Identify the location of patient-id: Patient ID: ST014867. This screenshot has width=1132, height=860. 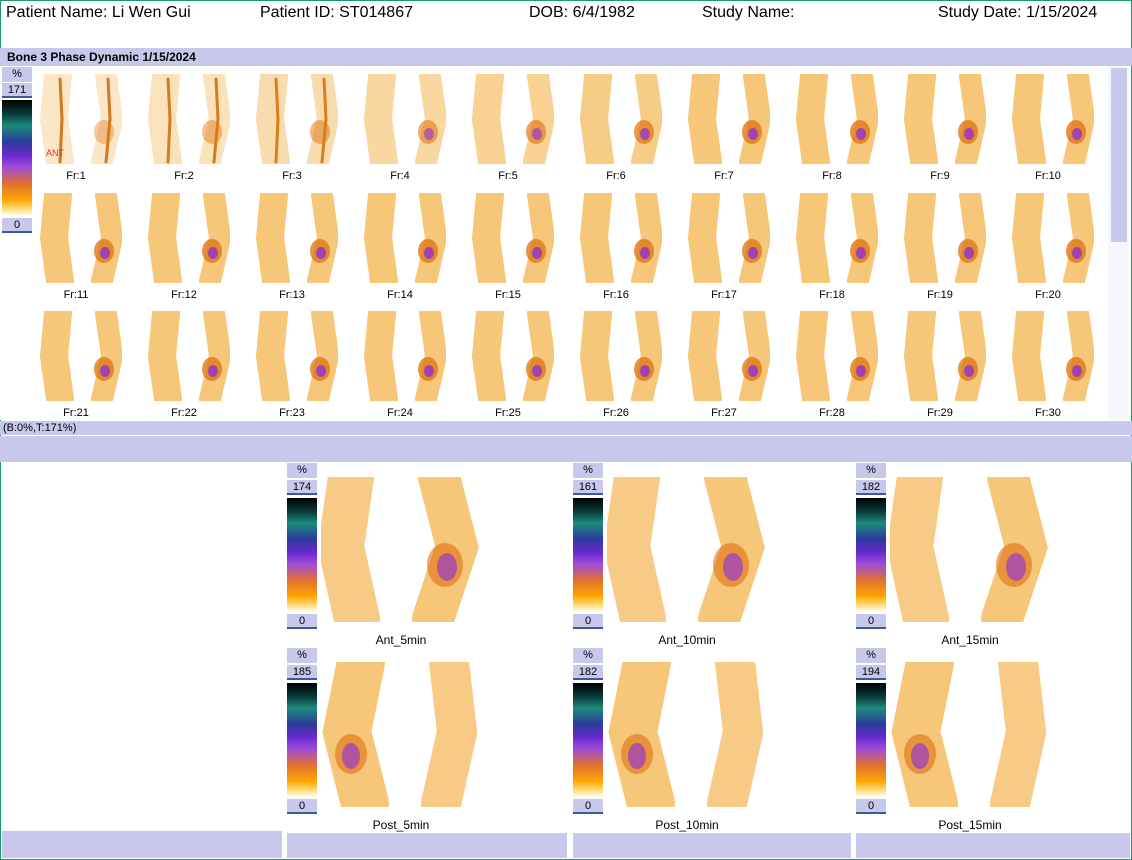
(336, 12).